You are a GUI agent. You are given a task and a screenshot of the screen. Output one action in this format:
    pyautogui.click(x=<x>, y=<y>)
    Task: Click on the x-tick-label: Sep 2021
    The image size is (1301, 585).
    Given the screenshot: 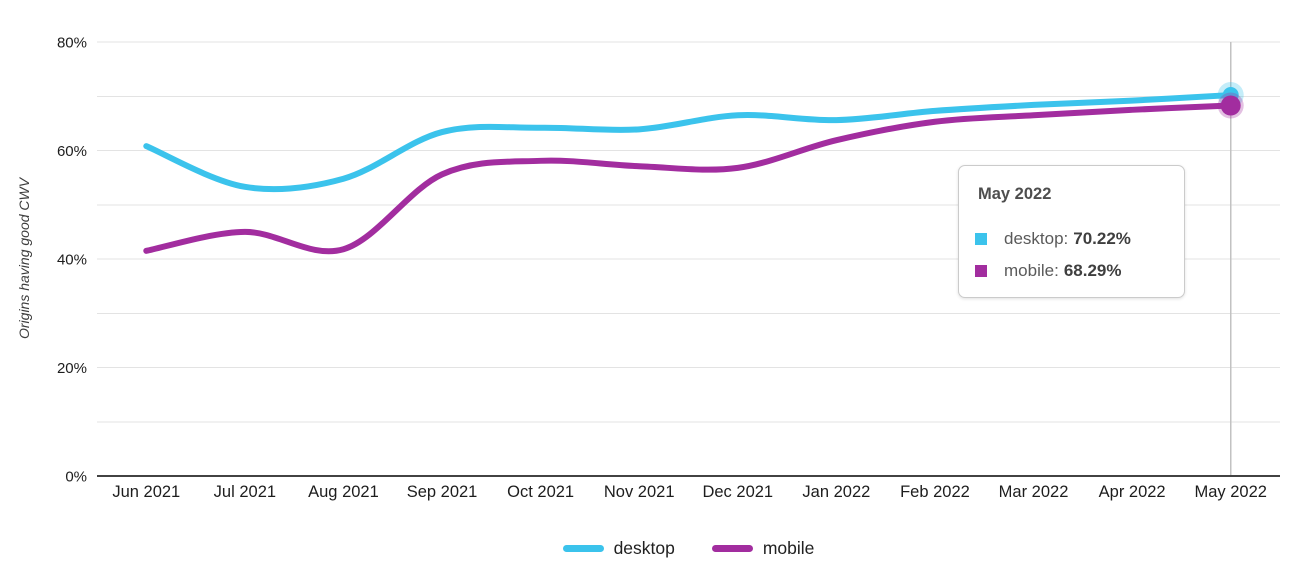 What is the action you would take?
    pyautogui.click(x=442, y=492)
    